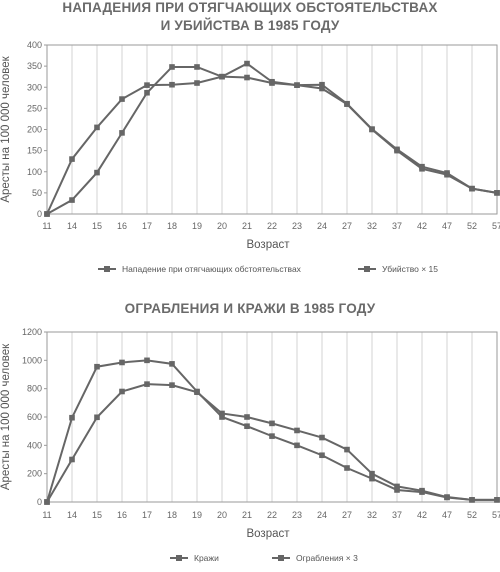  I want to click on y-tick-label: 250, so click(34, 108).